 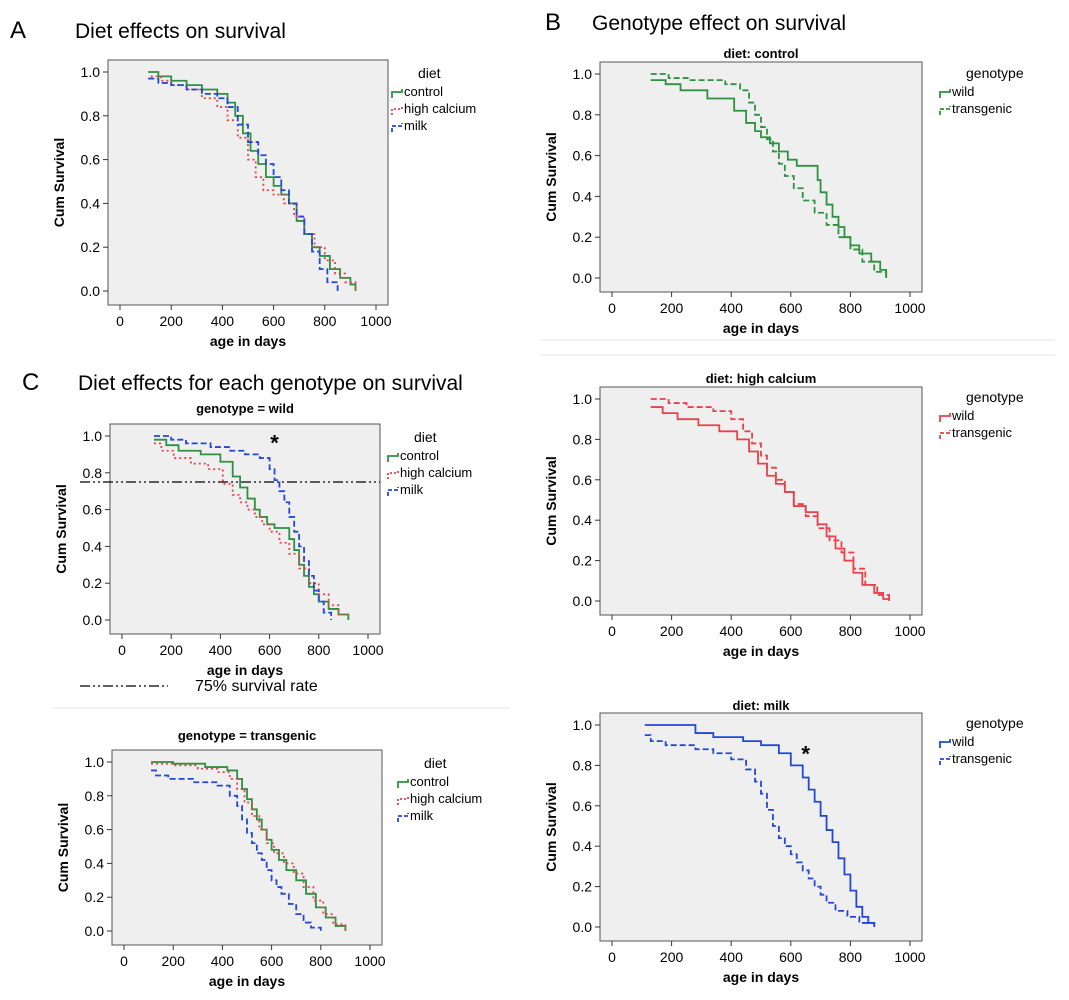 What do you see at coordinates (761, 378) in the screenshot?
I see `chart-title: diet: high calcium` at bounding box center [761, 378].